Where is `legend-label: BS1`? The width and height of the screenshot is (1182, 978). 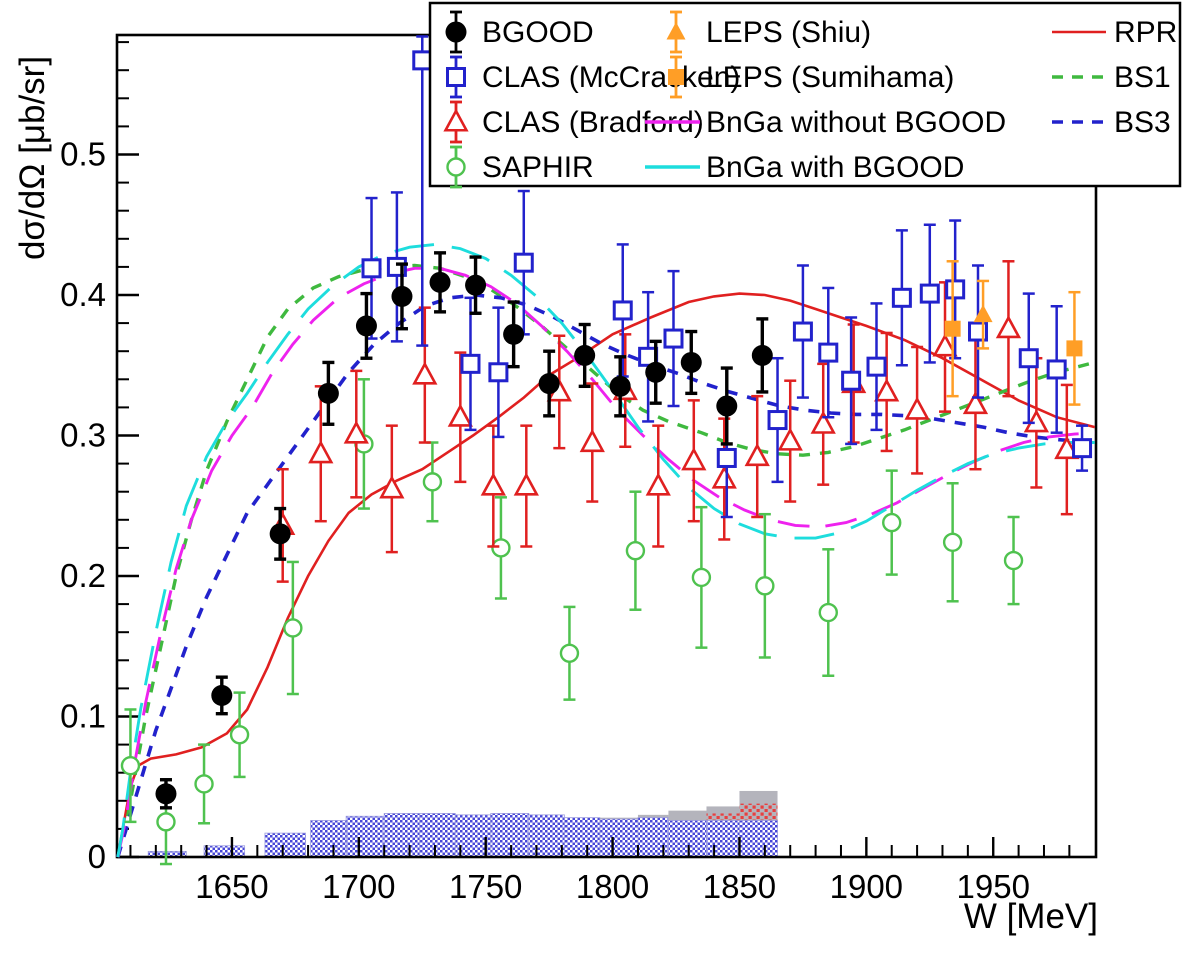 legend-label: BS1 is located at coordinates (1142, 77).